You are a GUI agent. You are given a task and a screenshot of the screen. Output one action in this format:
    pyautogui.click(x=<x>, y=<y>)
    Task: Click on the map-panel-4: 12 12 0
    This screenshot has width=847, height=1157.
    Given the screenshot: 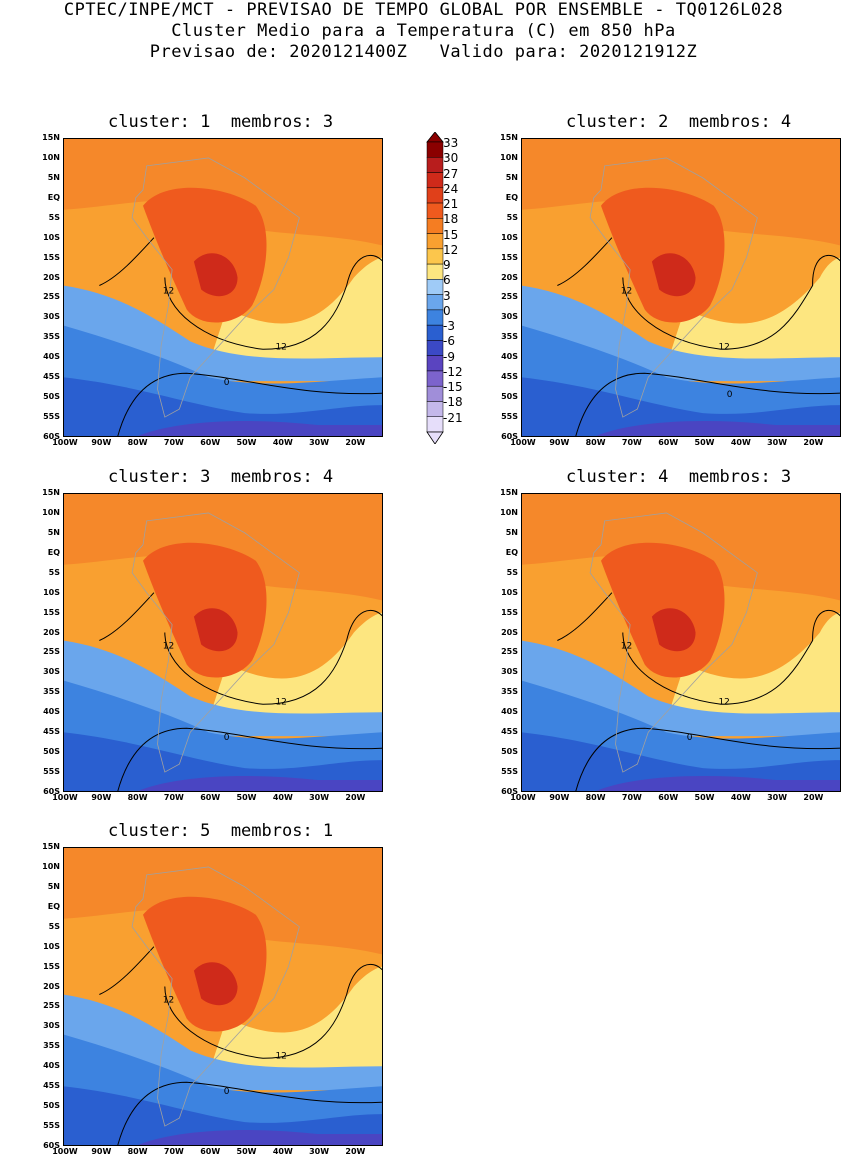 What is the action you would take?
    pyautogui.click(x=681, y=642)
    